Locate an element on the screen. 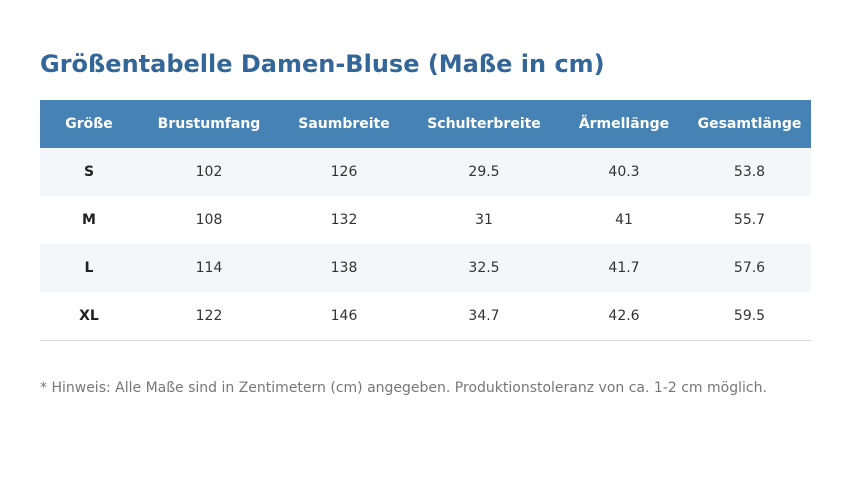  sleeve-length-cell: 41.7 is located at coordinates (624, 268).